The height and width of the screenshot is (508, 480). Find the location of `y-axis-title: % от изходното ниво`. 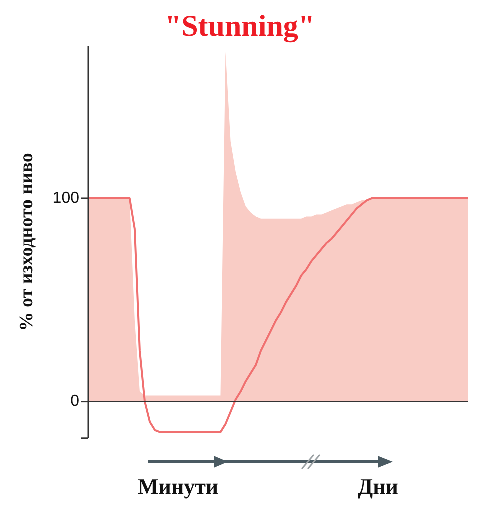

y-axis-title: % от изходното ниво is located at coordinates (27, 242).